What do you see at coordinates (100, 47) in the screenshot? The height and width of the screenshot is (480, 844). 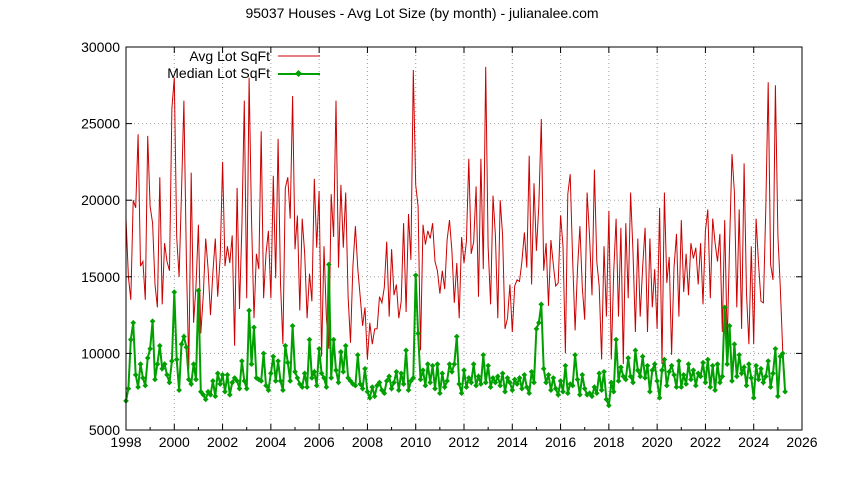 I see `y-tick-label: 30000` at bounding box center [100, 47].